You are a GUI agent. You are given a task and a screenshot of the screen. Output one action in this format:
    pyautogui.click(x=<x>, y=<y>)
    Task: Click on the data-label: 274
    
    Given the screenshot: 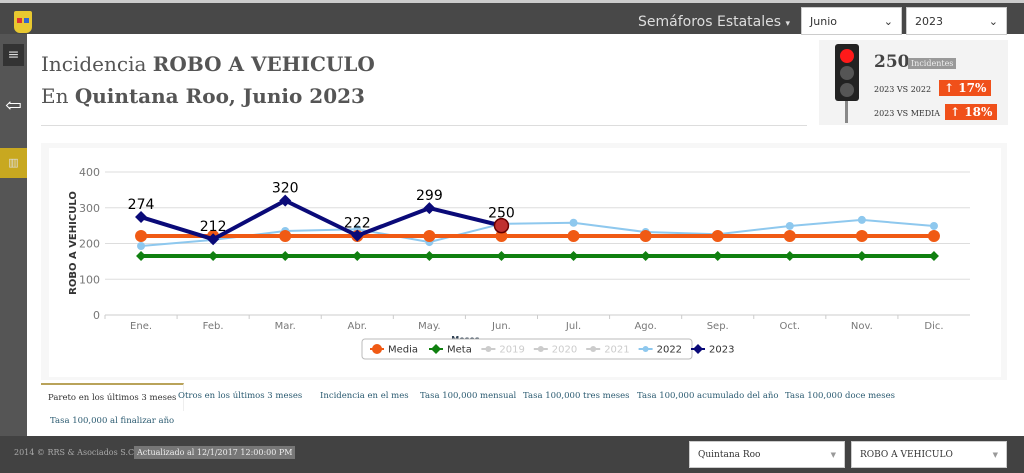 What is the action you would take?
    pyautogui.click(x=141, y=205)
    